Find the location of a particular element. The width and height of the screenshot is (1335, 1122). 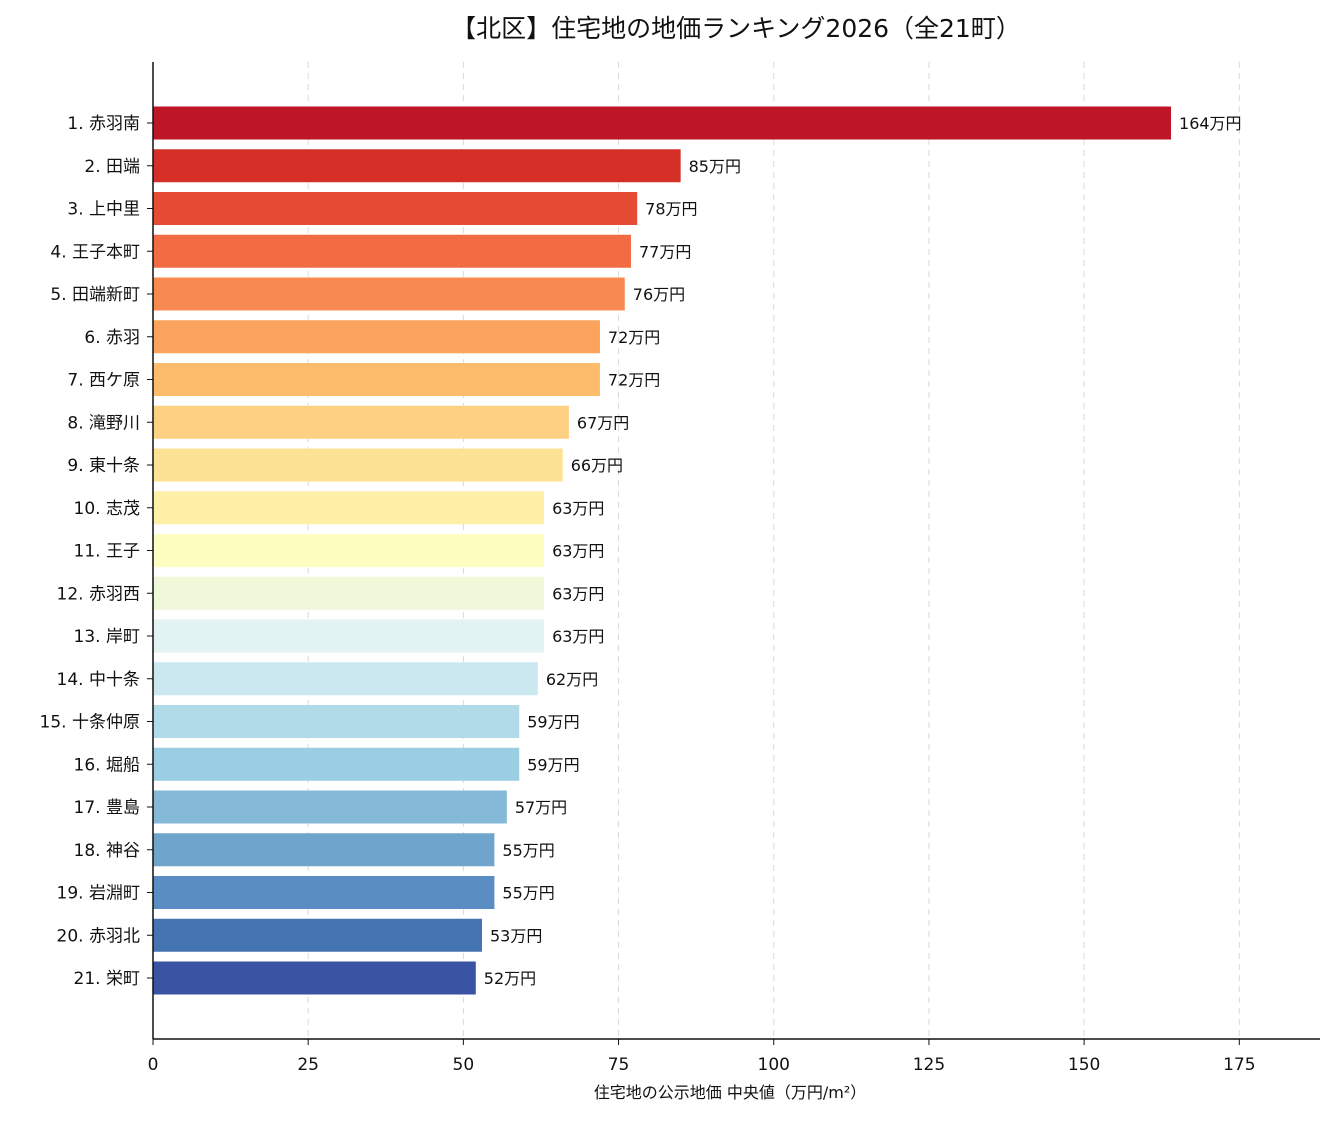

value-label: 77万円 is located at coordinates (665, 251).